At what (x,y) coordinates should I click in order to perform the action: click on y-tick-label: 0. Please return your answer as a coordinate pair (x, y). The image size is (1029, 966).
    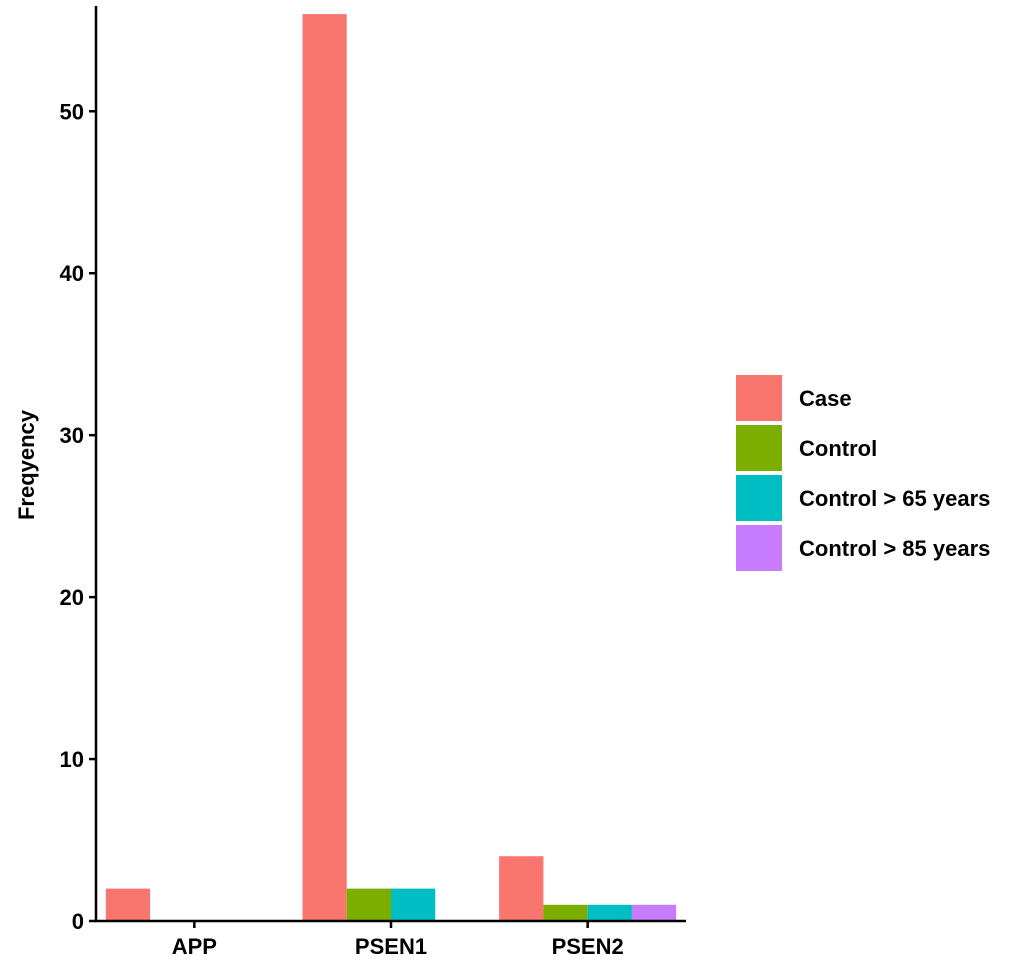
    Looking at the image, I should click on (78, 921).